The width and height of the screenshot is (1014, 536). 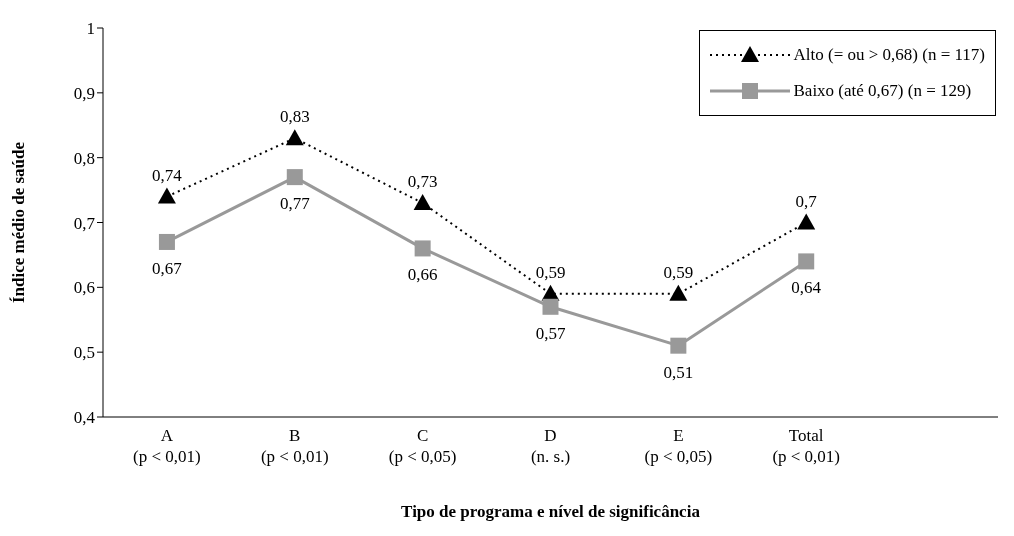 I want to click on x-tick-label: D (n. s.), so click(x=550, y=446).